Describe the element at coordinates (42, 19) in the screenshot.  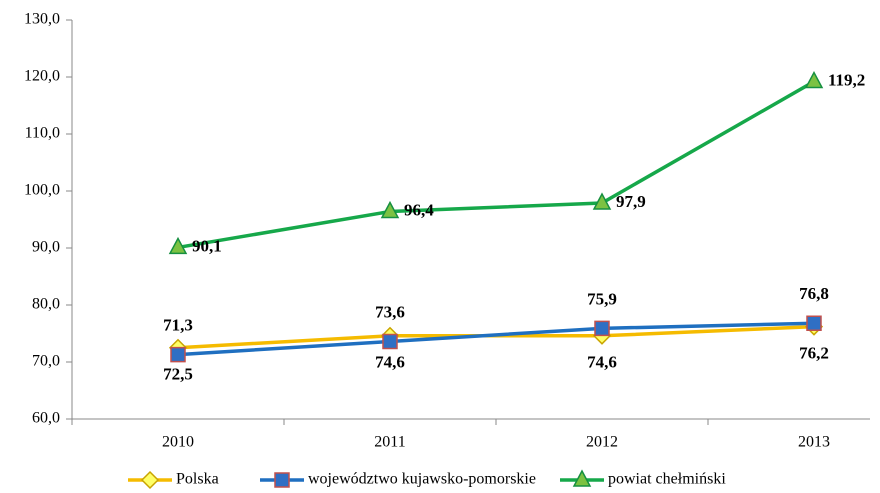
I see `y-tick-label: 130,0` at that location.